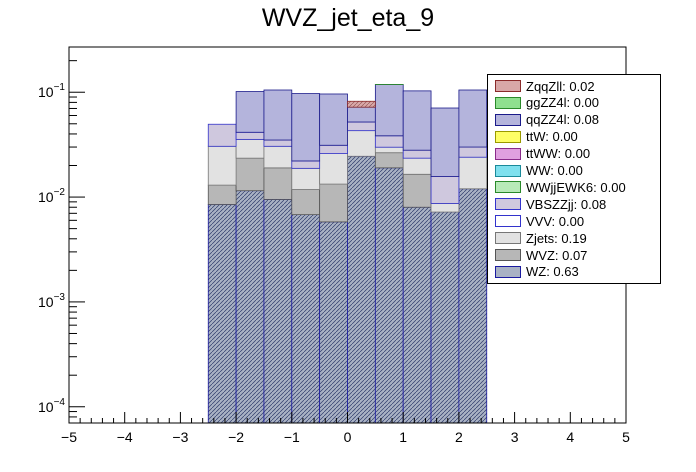 The height and width of the screenshot is (472, 696). I want to click on legend-entry-Zjets: Zjets: 0.19, so click(541, 238).